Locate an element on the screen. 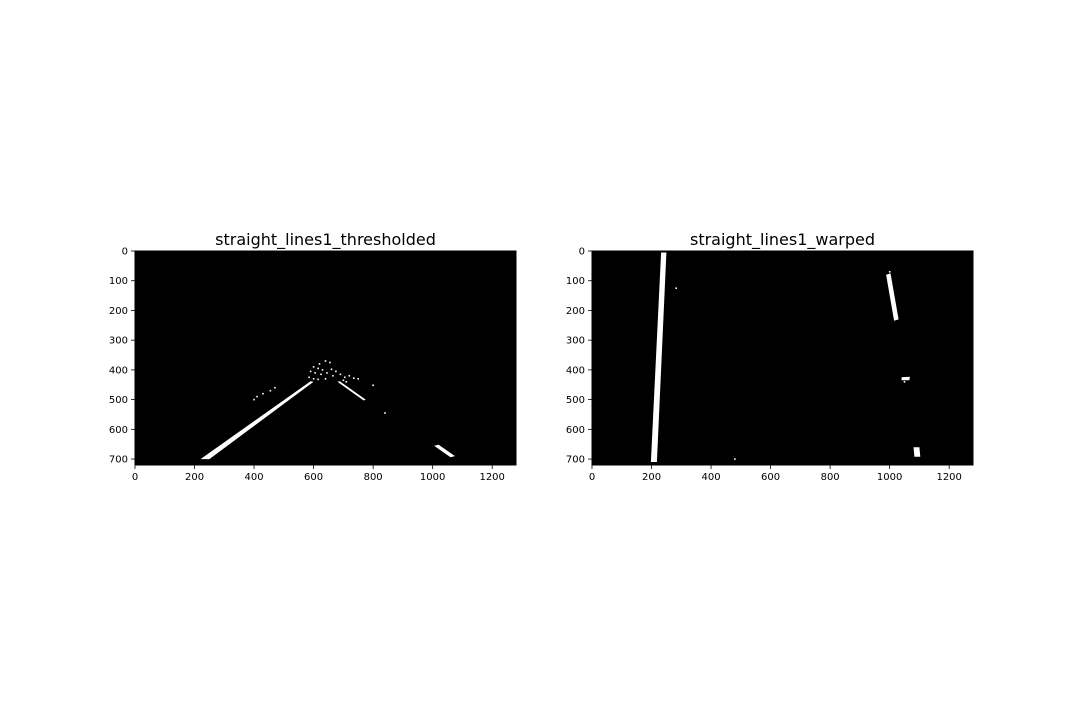 Image resolution: width=1080 pixels, height=720 pixels. x-tick-label-thresholded-600: 600 is located at coordinates (313, 477).